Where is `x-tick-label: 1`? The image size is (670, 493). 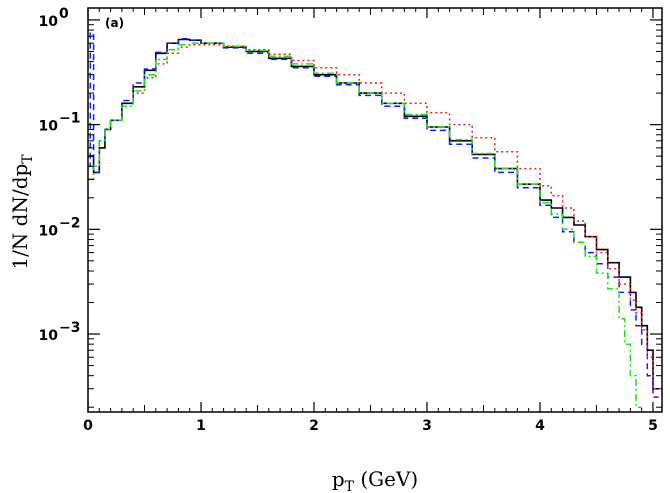 x-tick-label: 1 is located at coordinates (201, 426).